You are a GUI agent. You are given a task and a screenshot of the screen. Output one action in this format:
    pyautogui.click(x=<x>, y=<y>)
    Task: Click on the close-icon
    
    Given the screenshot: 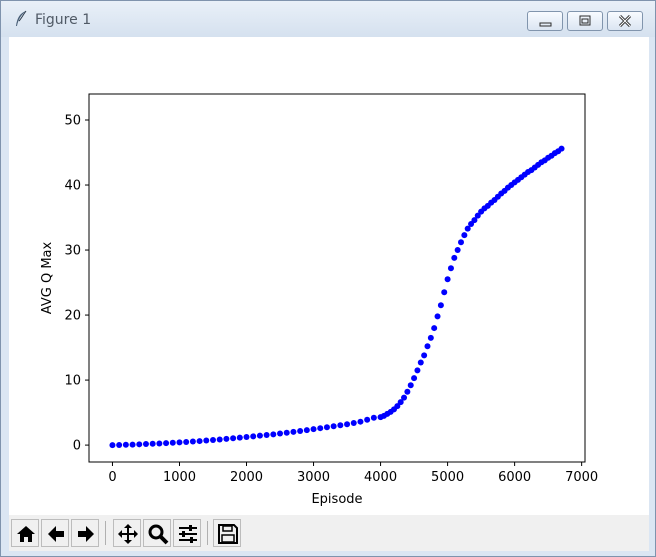 What is the action you would take?
    pyautogui.click(x=625, y=21)
    